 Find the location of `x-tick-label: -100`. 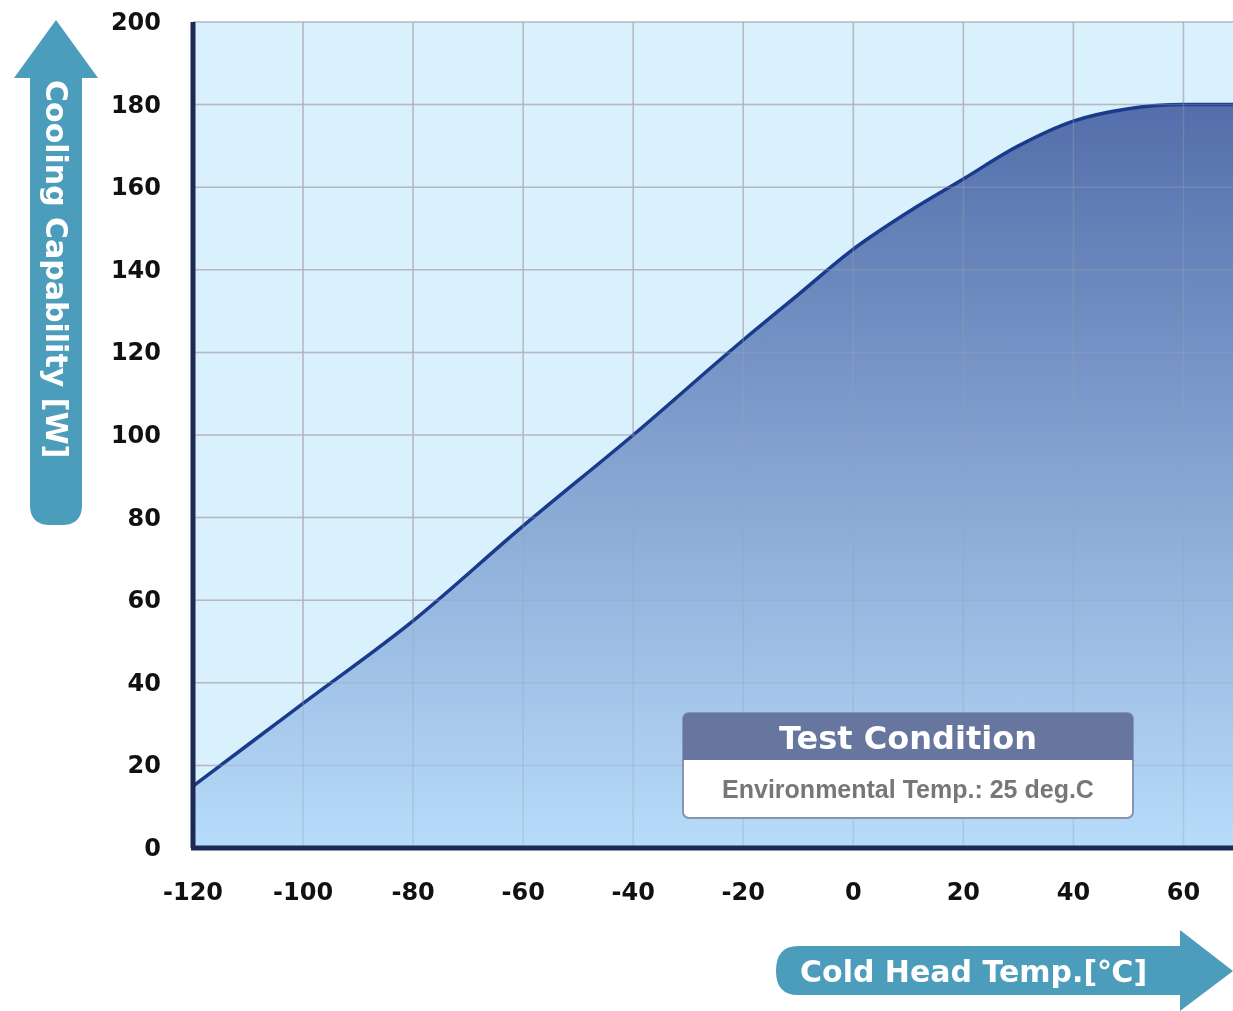

x-tick-label: -100 is located at coordinates (303, 892).